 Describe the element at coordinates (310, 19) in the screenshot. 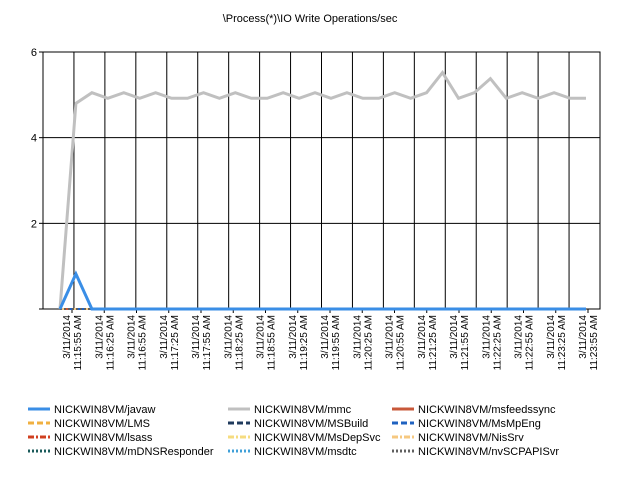

I see `chart-title: \Process(*)\IO Write Operations/sec` at that location.